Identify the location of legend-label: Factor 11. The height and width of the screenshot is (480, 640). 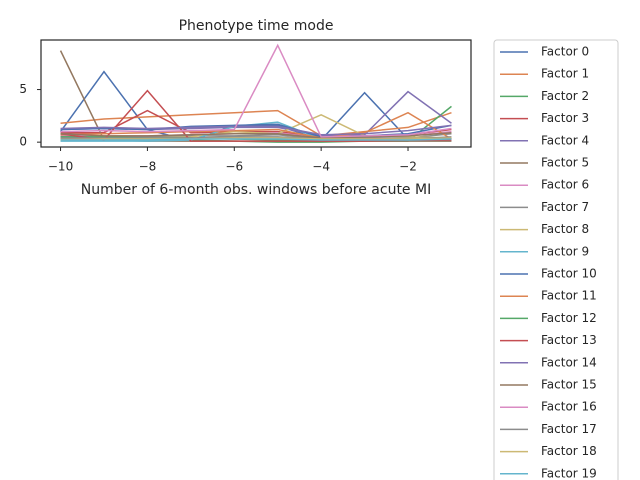
(569, 296).